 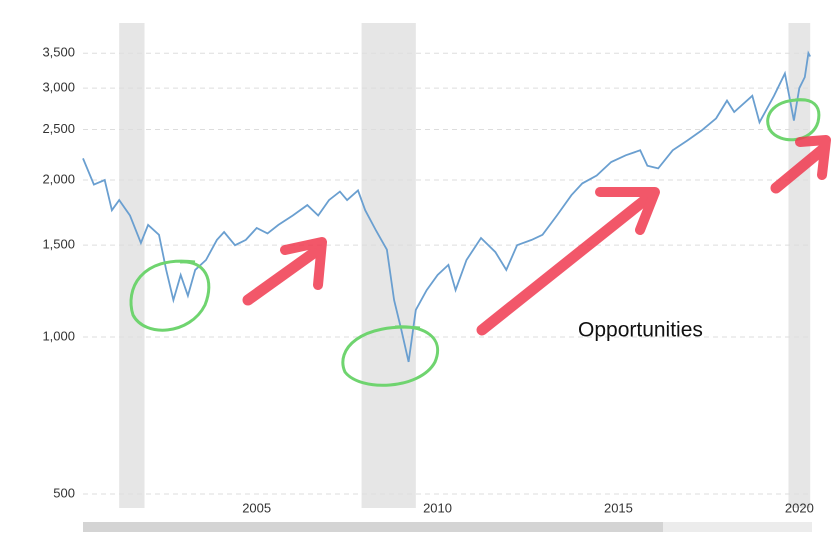 I want to click on scrollbar-thumb, so click(x=373, y=527).